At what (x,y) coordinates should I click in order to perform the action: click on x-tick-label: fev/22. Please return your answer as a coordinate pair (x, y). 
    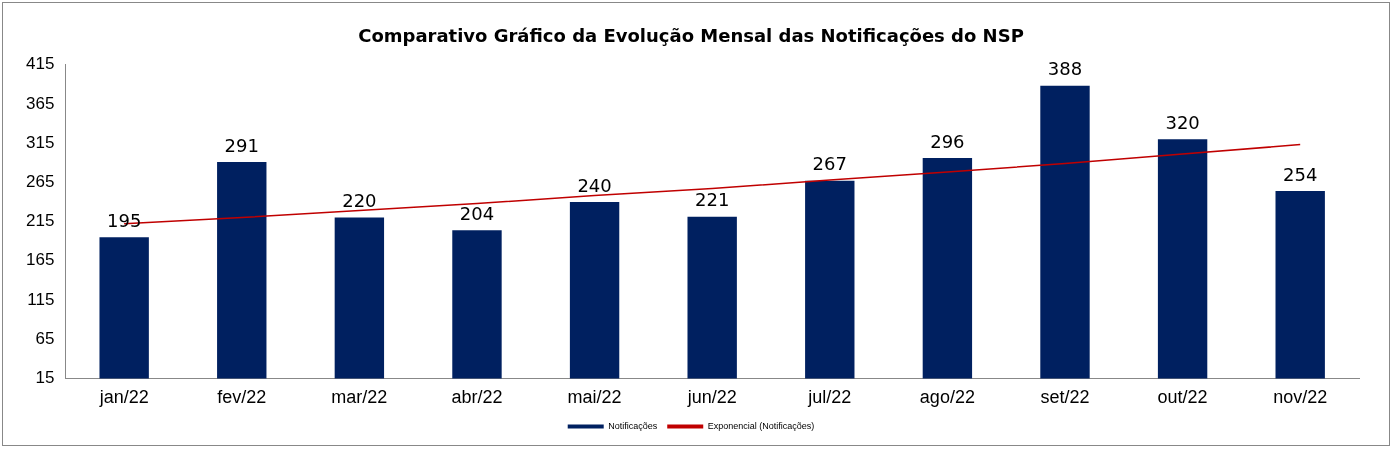
    Looking at the image, I should click on (242, 397).